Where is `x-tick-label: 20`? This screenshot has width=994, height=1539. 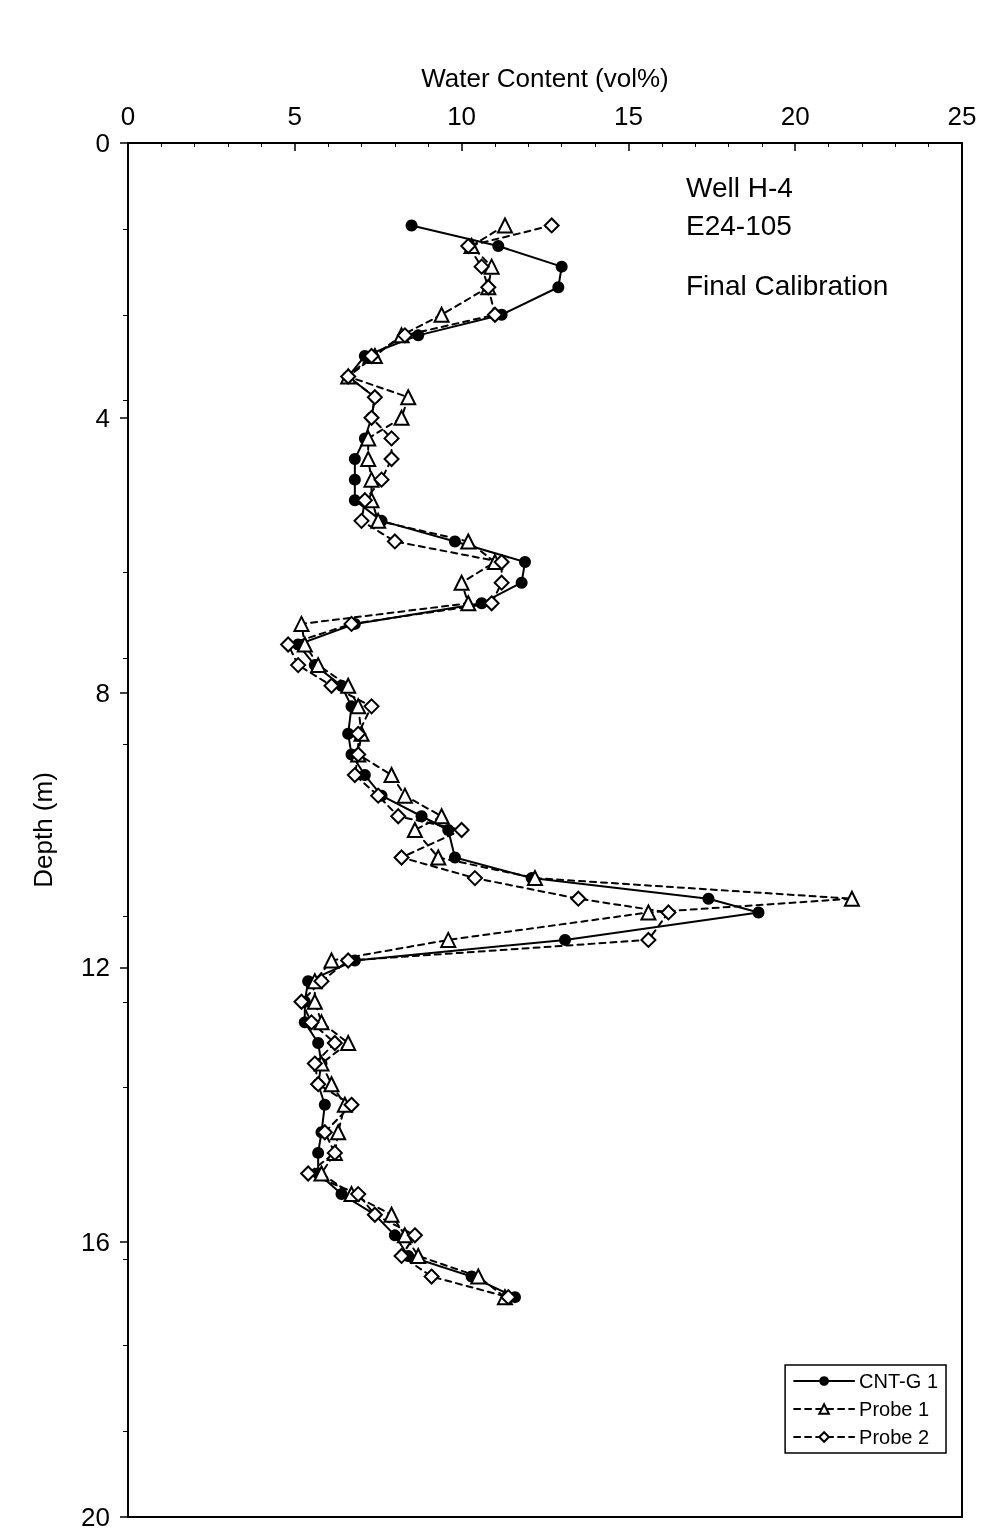 x-tick-label: 20 is located at coordinates (795, 116).